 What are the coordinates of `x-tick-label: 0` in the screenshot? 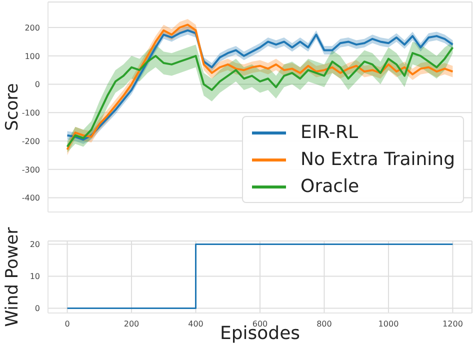 It's located at (67, 324).